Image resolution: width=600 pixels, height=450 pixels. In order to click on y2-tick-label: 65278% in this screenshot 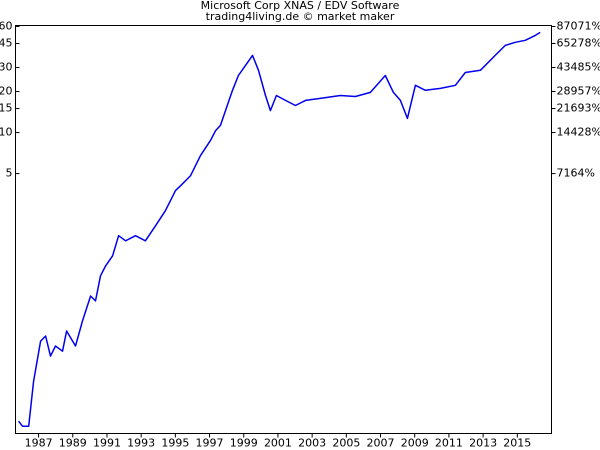, I will do `click(578, 43)`.